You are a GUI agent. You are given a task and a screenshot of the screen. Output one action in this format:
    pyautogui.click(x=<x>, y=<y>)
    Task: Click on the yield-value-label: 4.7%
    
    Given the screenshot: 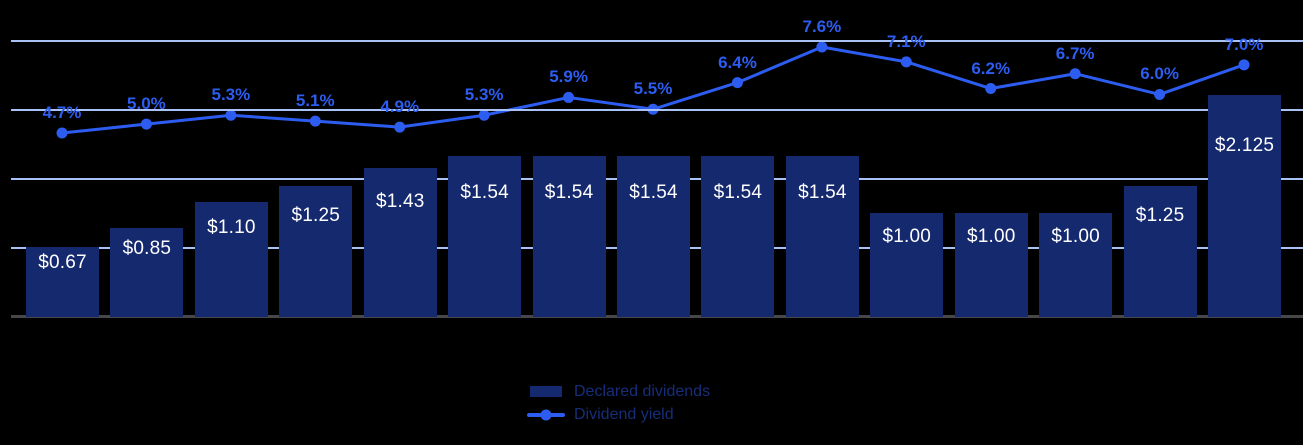 What is the action you would take?
    pyautogui.click(x=62, y=113)
    